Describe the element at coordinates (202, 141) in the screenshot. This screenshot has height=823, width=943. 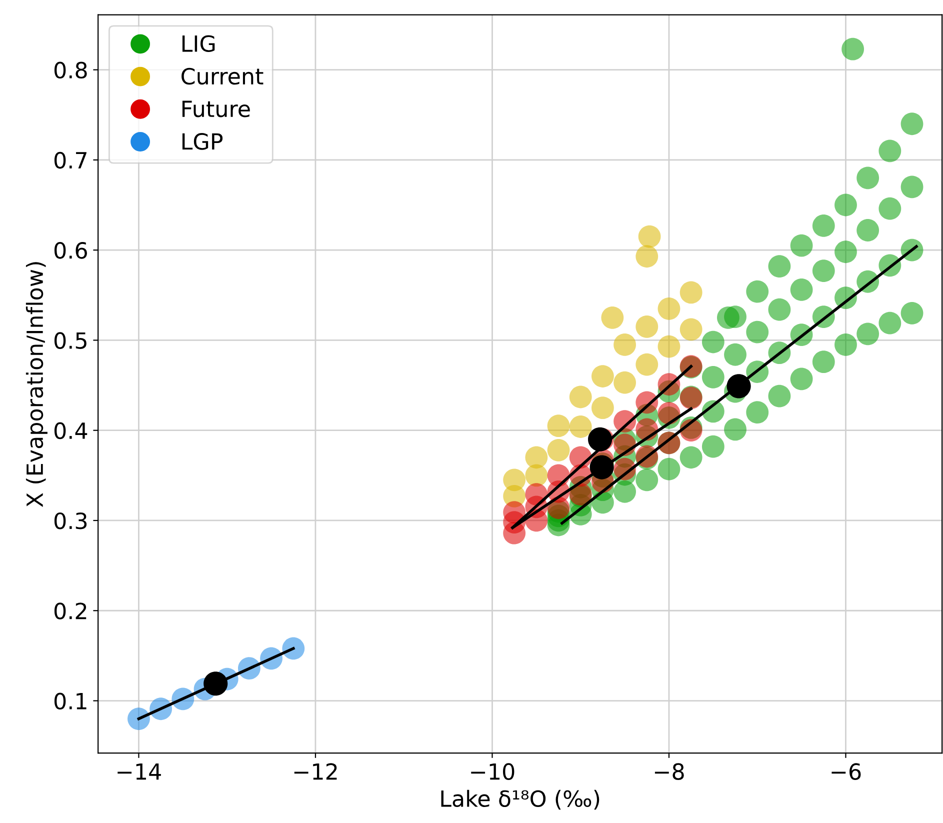
I see `legend-label: LGP` at that location.